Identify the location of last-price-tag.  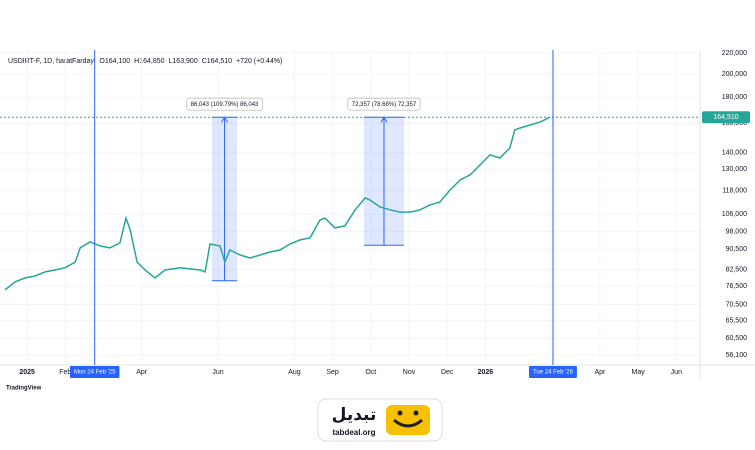
(726, 117).